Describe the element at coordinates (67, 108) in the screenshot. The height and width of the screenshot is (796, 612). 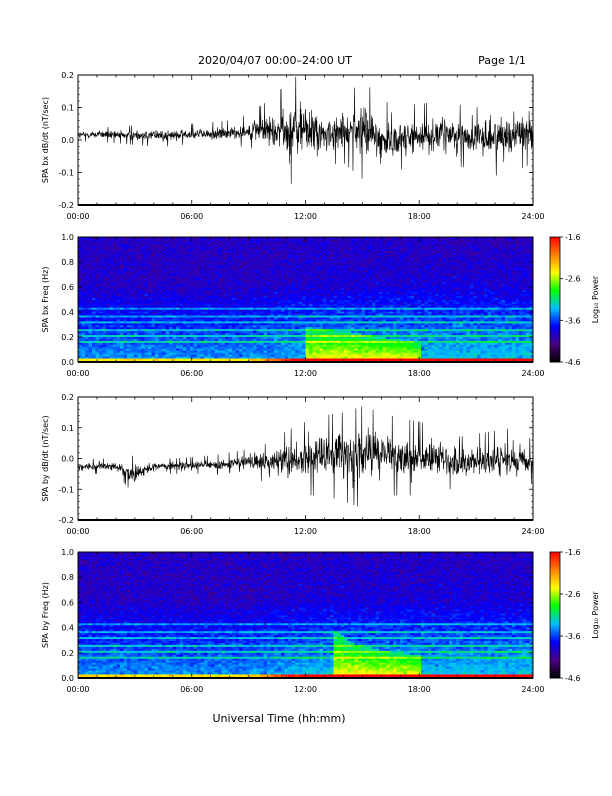
I see `y-tick-label: 0.1` at that location.